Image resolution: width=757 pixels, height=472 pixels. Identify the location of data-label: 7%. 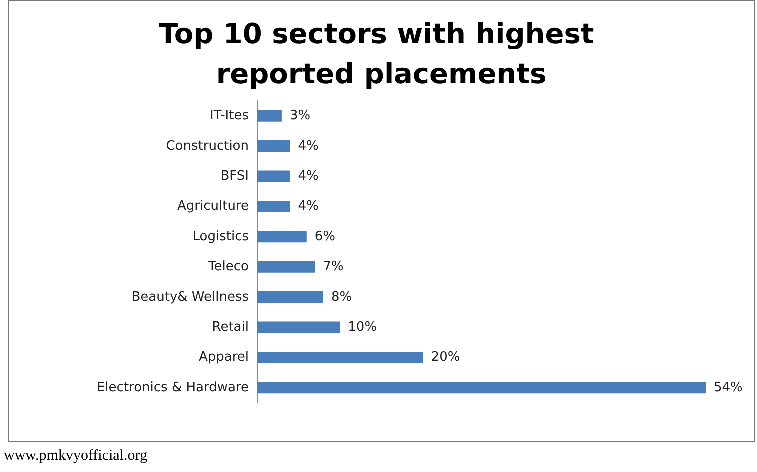
(333, 267).